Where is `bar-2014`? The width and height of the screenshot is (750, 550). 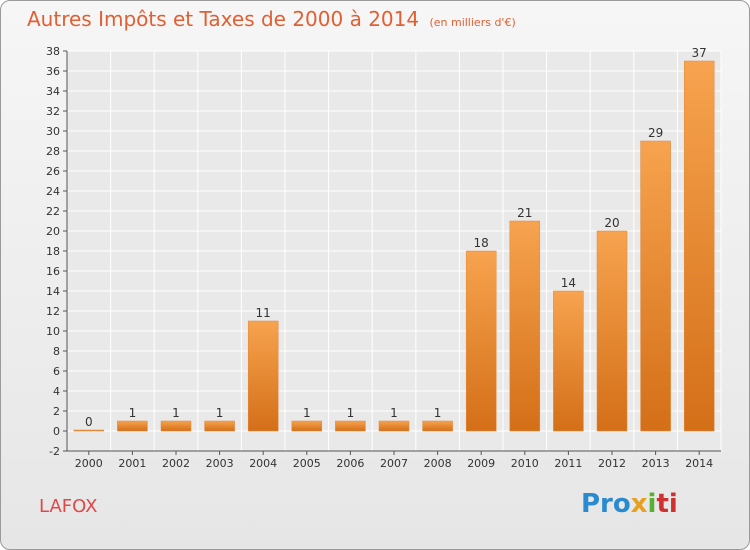 bar-2014 is located at coordinates (699, 246).